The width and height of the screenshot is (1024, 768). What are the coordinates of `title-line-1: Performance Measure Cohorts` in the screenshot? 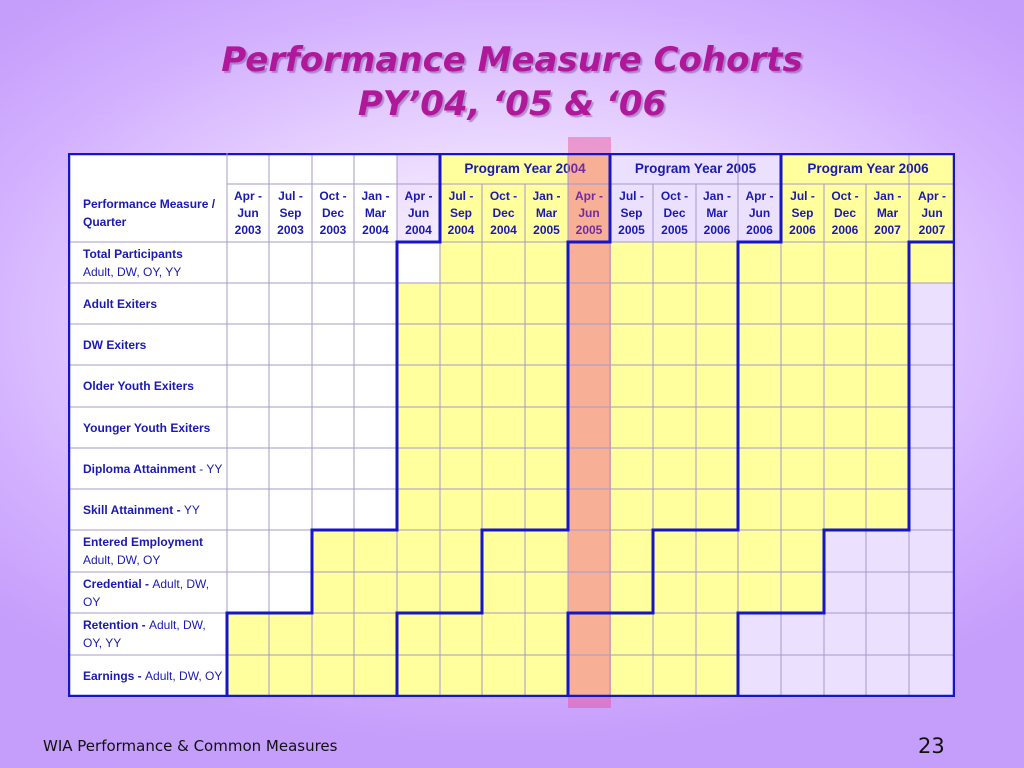 It's located at (512, 60).